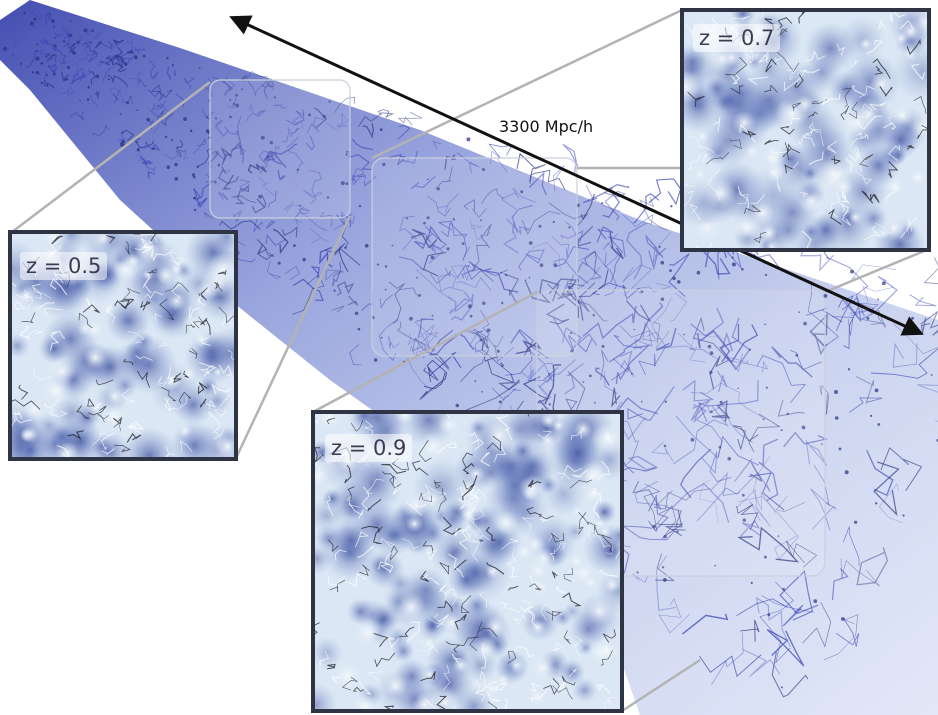 This screenshot has width=938, height=715. I want to click on inset-z05, so click(123, 345).